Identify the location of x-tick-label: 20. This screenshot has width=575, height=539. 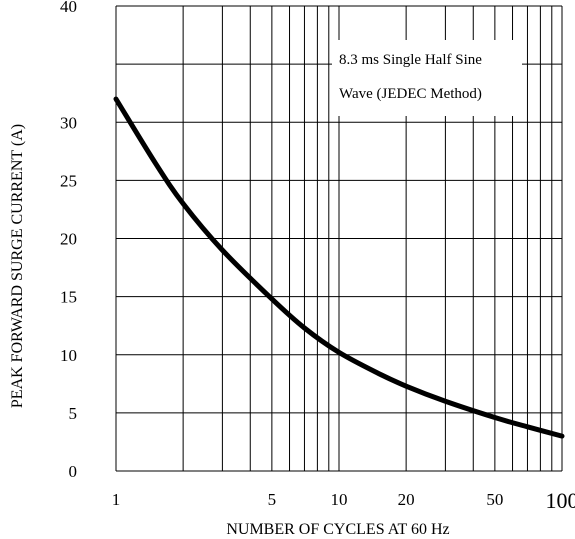
(406, 499).